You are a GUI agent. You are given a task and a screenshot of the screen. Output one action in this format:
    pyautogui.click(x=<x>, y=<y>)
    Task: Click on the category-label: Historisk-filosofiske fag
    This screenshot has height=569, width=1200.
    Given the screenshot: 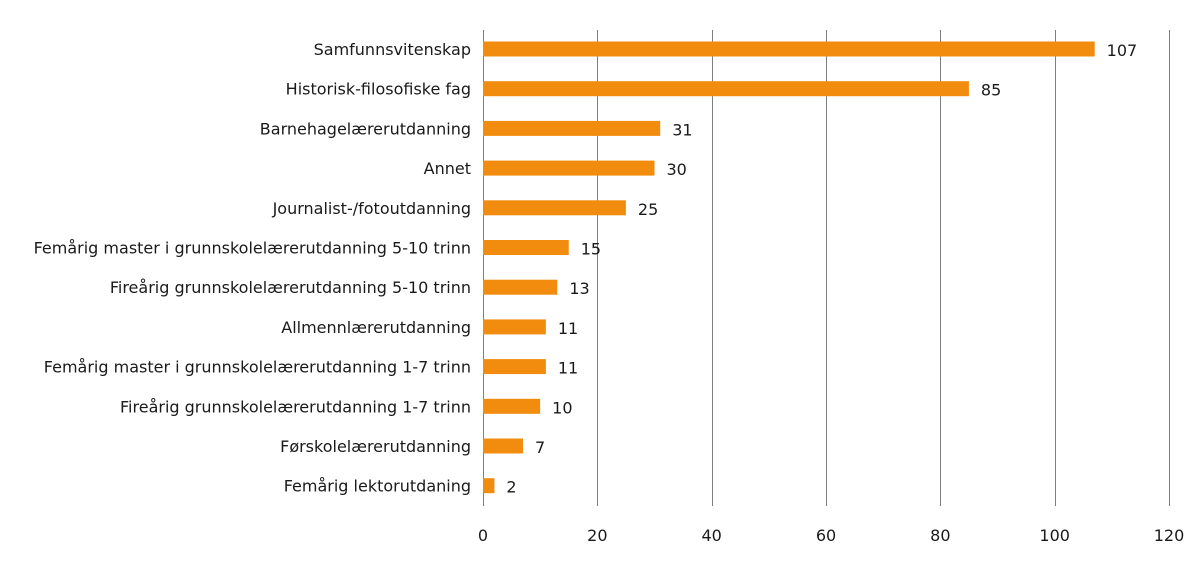 What is the action you would take?
    pyautogui.click(x=378, y=89)
    